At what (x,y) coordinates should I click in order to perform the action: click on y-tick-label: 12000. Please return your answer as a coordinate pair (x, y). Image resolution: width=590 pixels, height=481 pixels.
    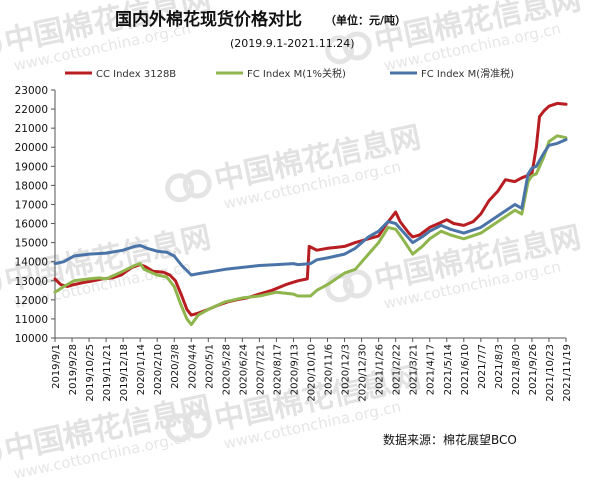
    Looking at the image, I should click on (31, 301).